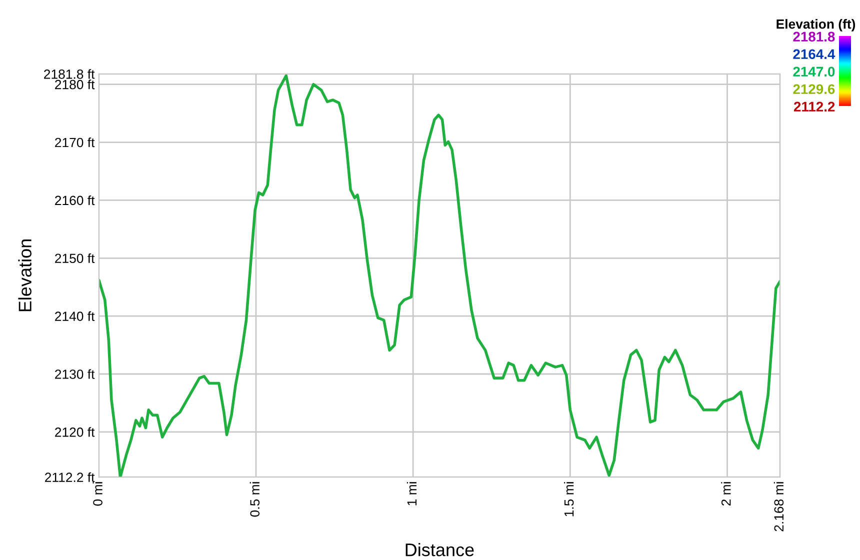  What do you see at coordinates (814, 89) in the screenshot?
I see `color-bar-label: 2129.6` at bounding box center [814, 89].